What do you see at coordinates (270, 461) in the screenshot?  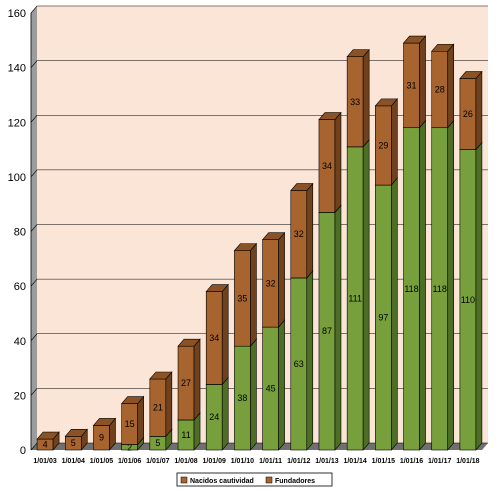 I see `x-tick-label: 1/01/11` at bounding box center [270, 461].